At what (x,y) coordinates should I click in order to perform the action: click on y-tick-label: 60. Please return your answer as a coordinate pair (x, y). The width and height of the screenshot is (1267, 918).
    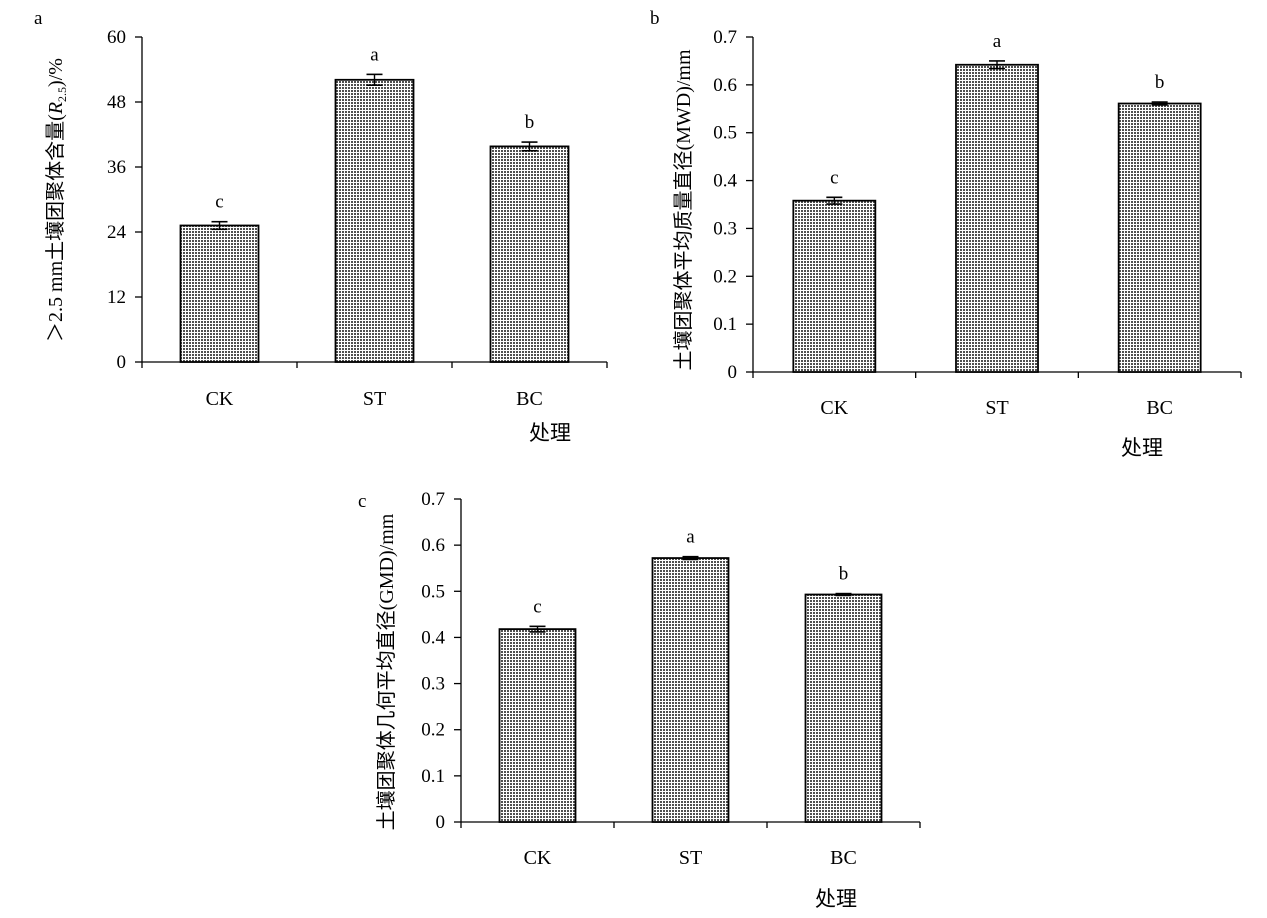
    Looking at the image, I should click on (116, 37).